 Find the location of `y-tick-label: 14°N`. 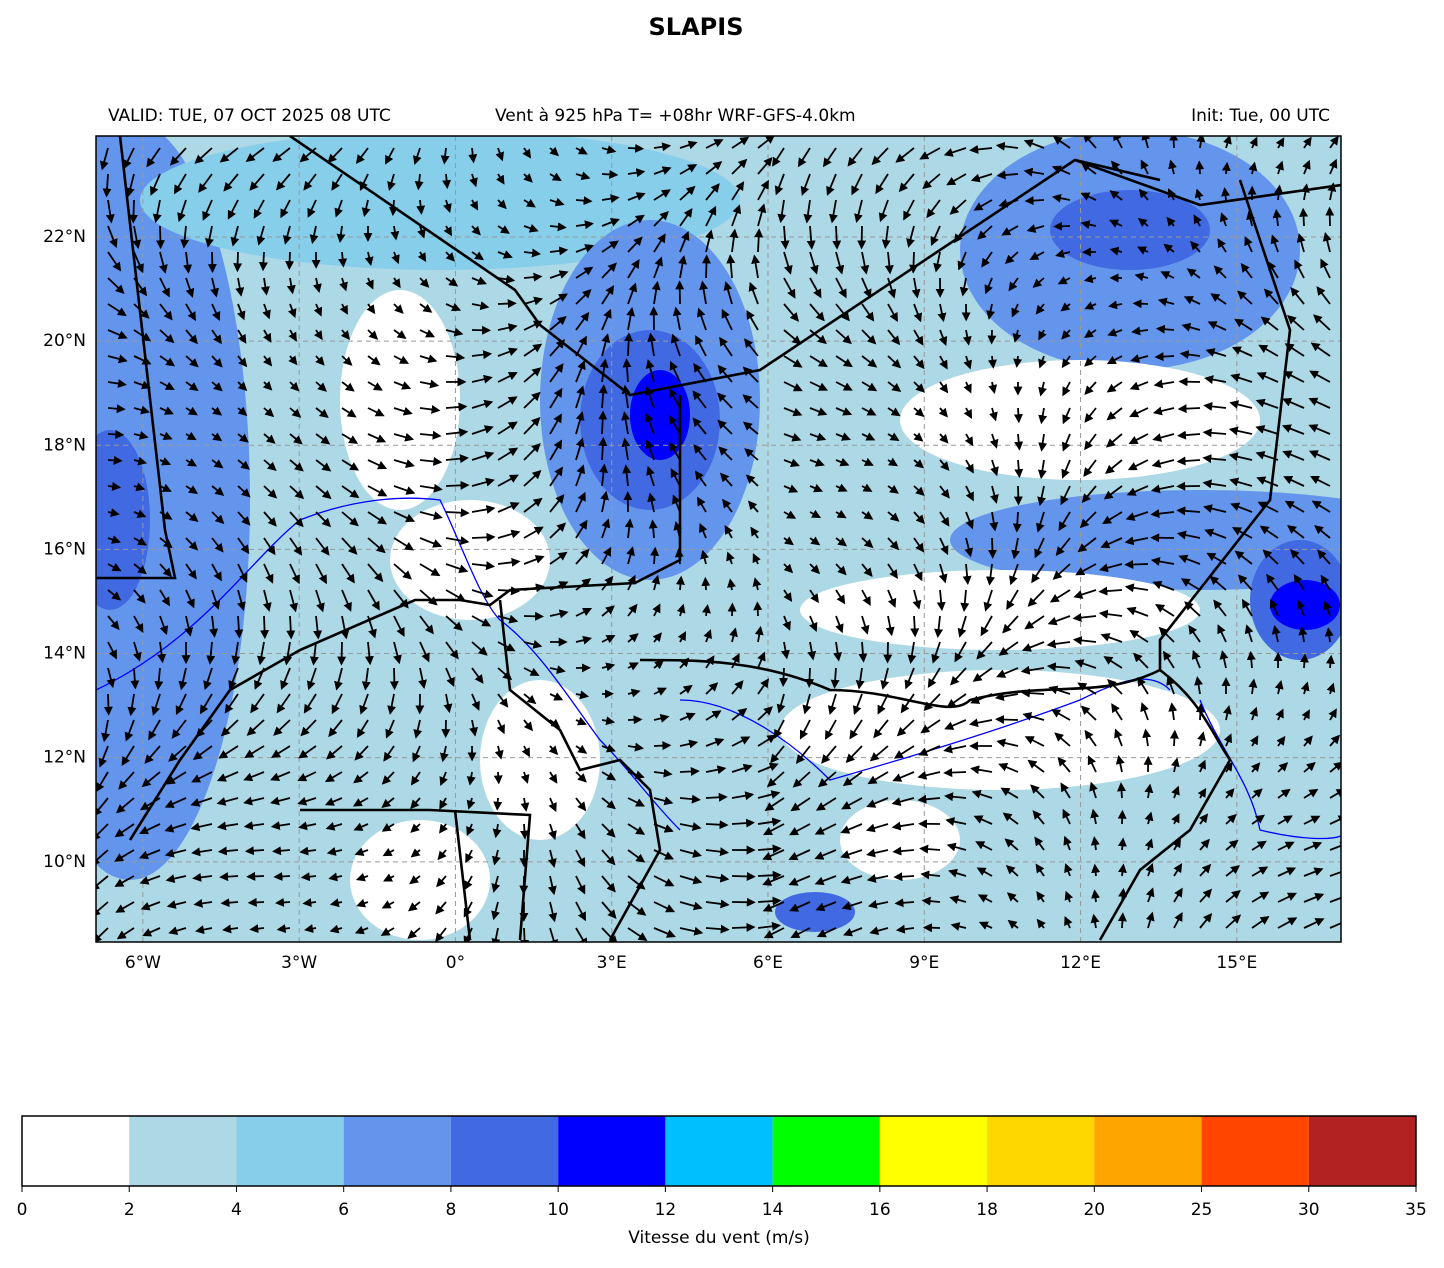

y-tick-label: 14°N is located at coordinates (64, 654).